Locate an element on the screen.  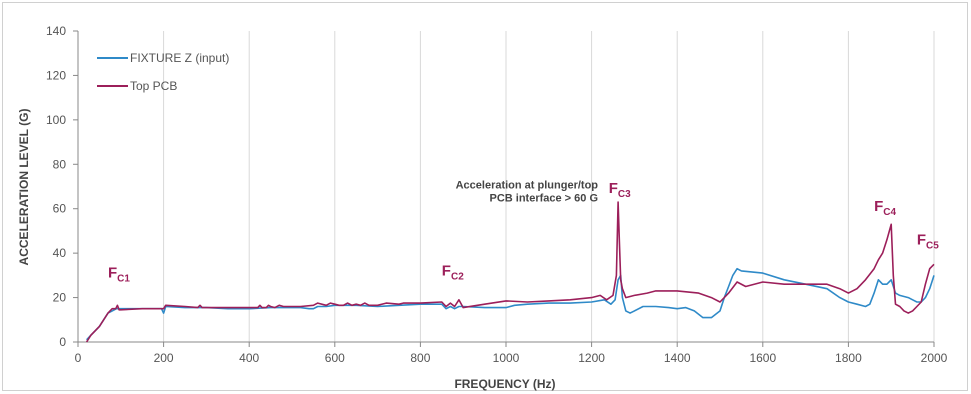
y-tick-label: 20 is located at coordinates (60, 298).